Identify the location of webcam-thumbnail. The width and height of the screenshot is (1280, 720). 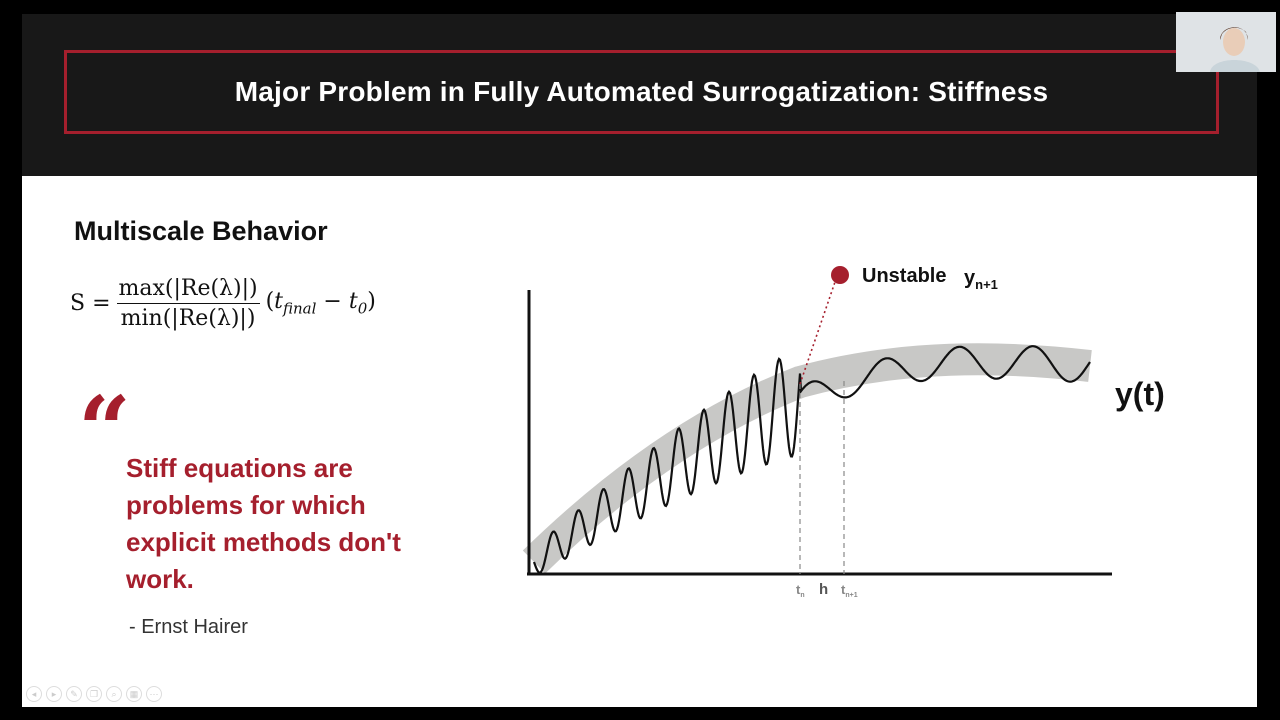
(1226, 42).